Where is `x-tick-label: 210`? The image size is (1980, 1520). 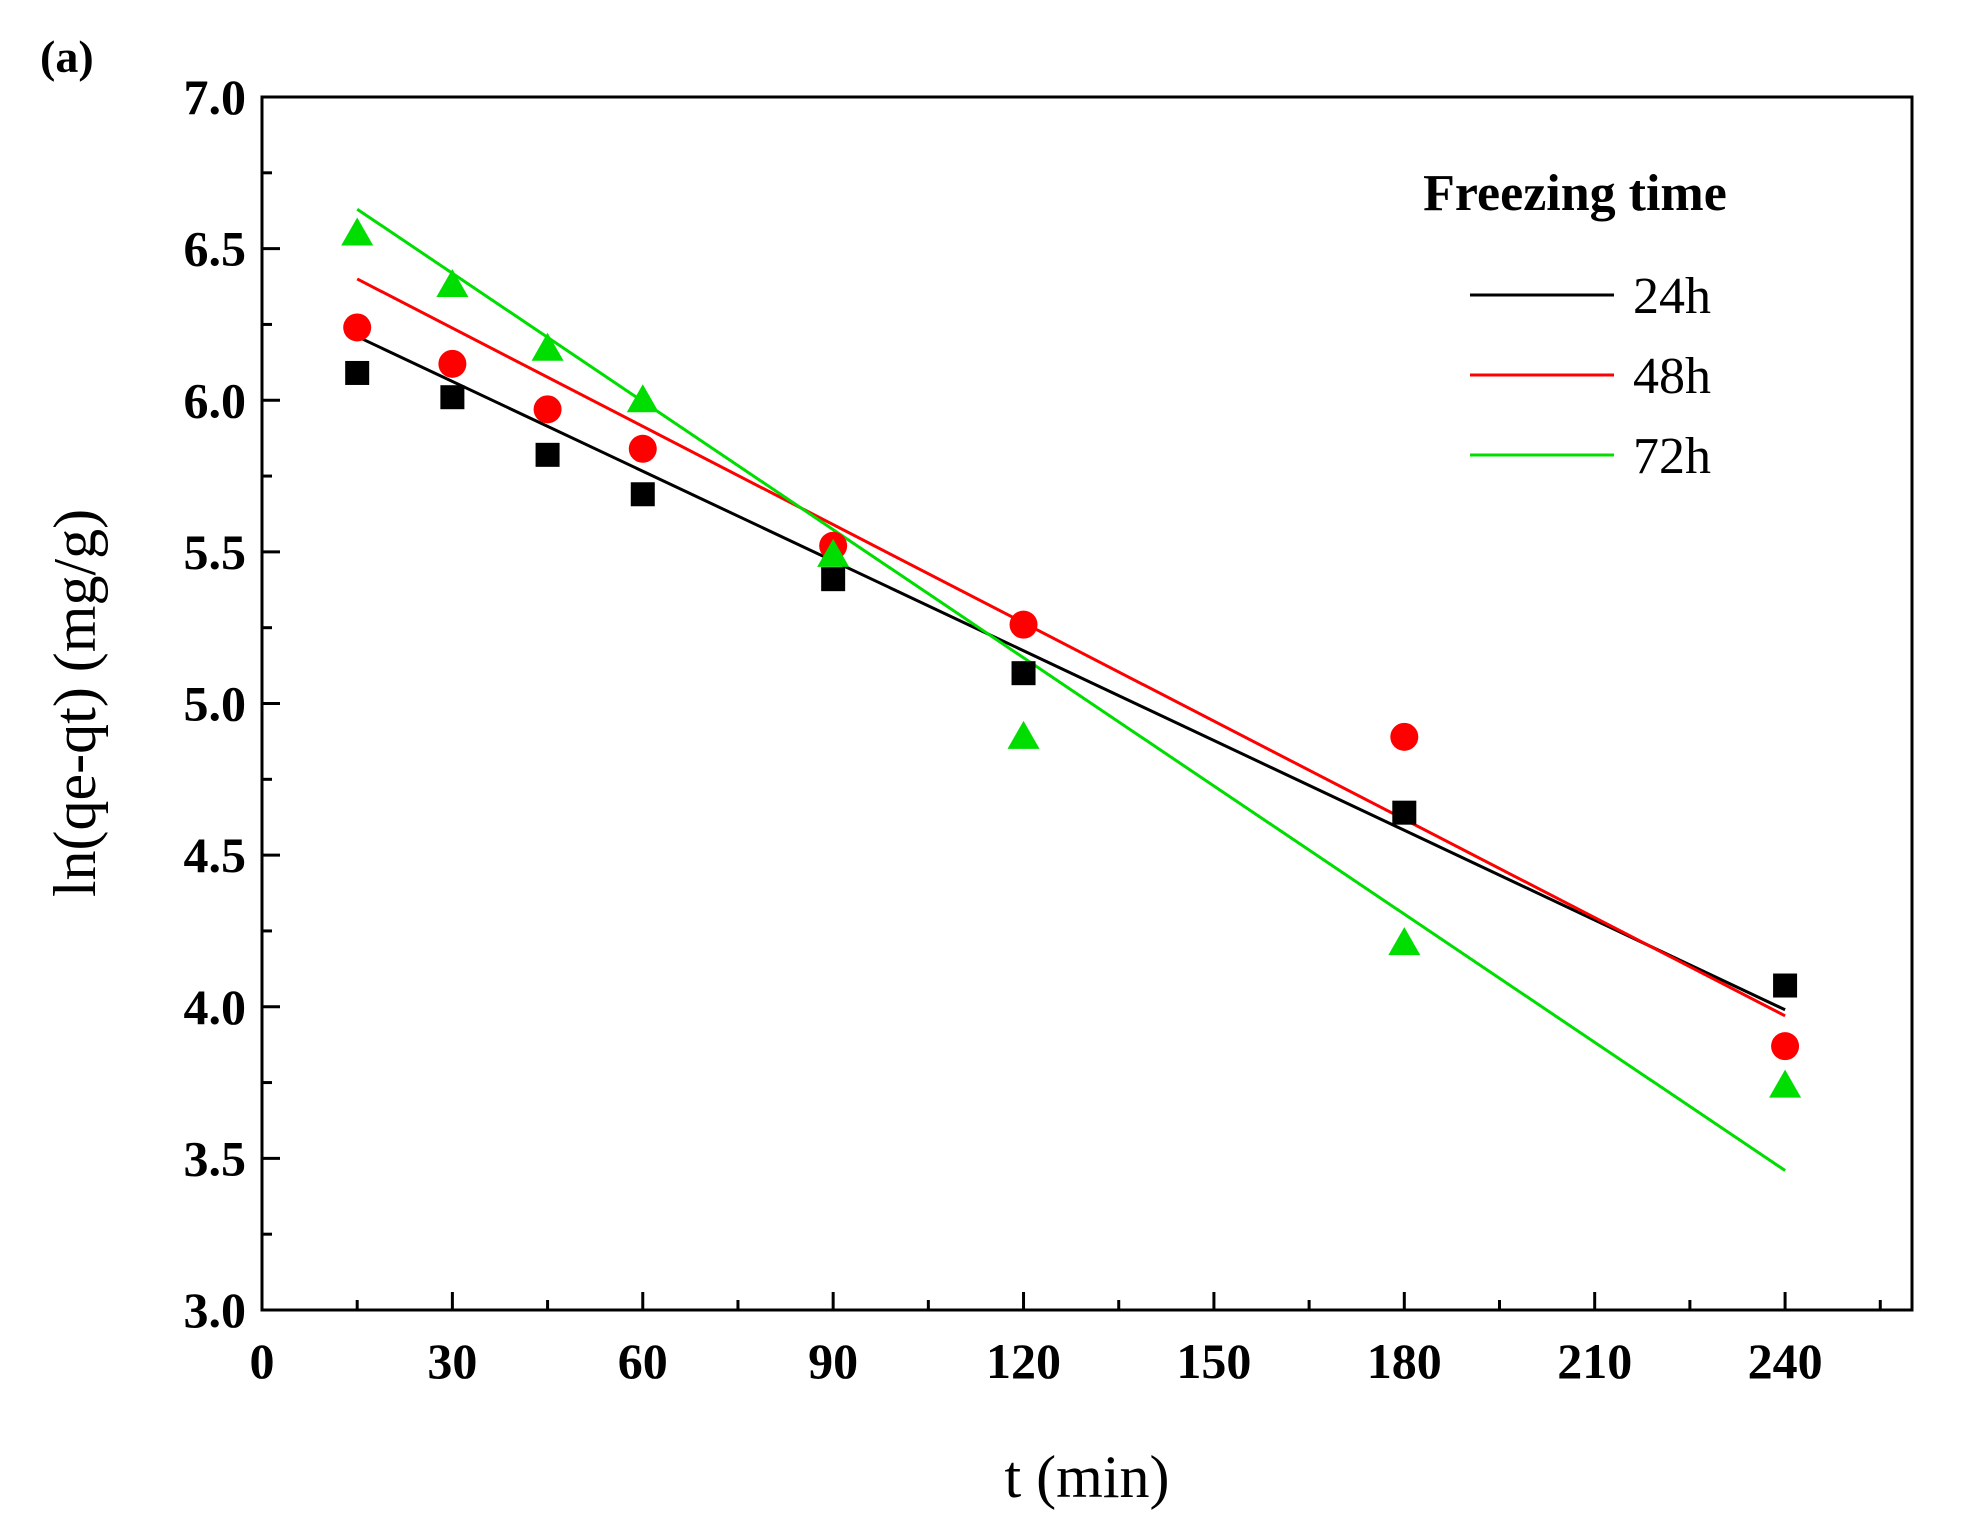 x-tick-label: 210 is located at coordinates (1594, 1361).